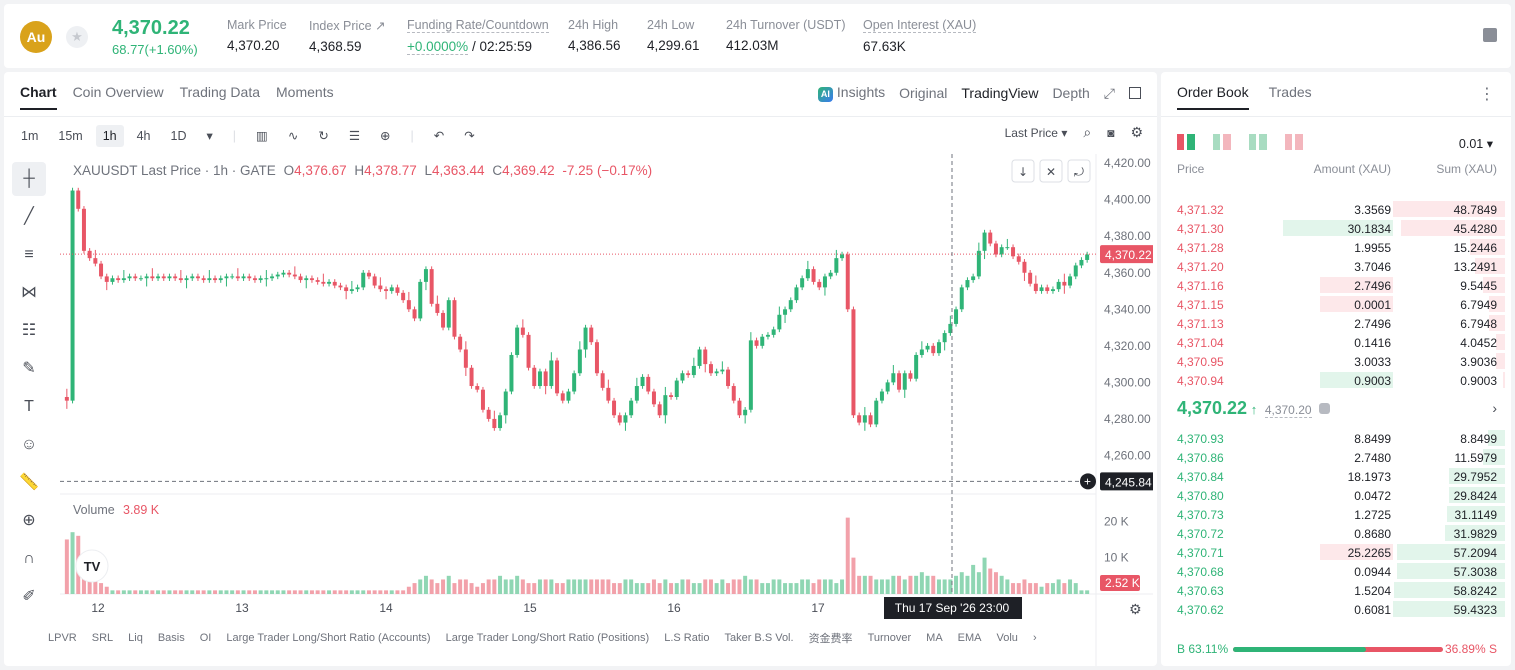  Describe the element at coordinates (220, 92) in the screenshot. I see `tab-trading-data: Trading Data` at that location.